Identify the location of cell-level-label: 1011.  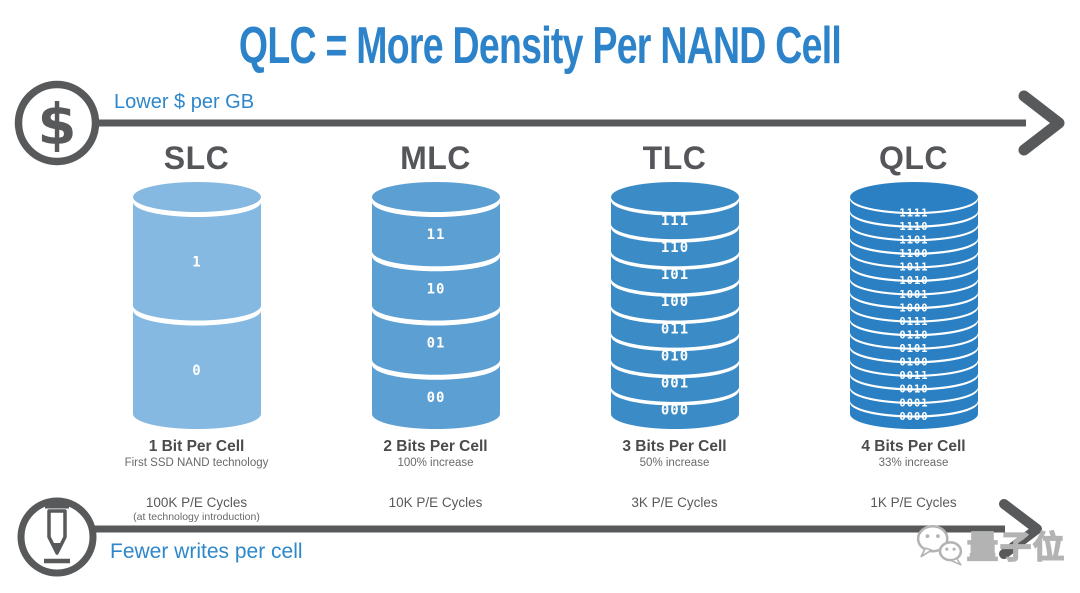
(913, 268).